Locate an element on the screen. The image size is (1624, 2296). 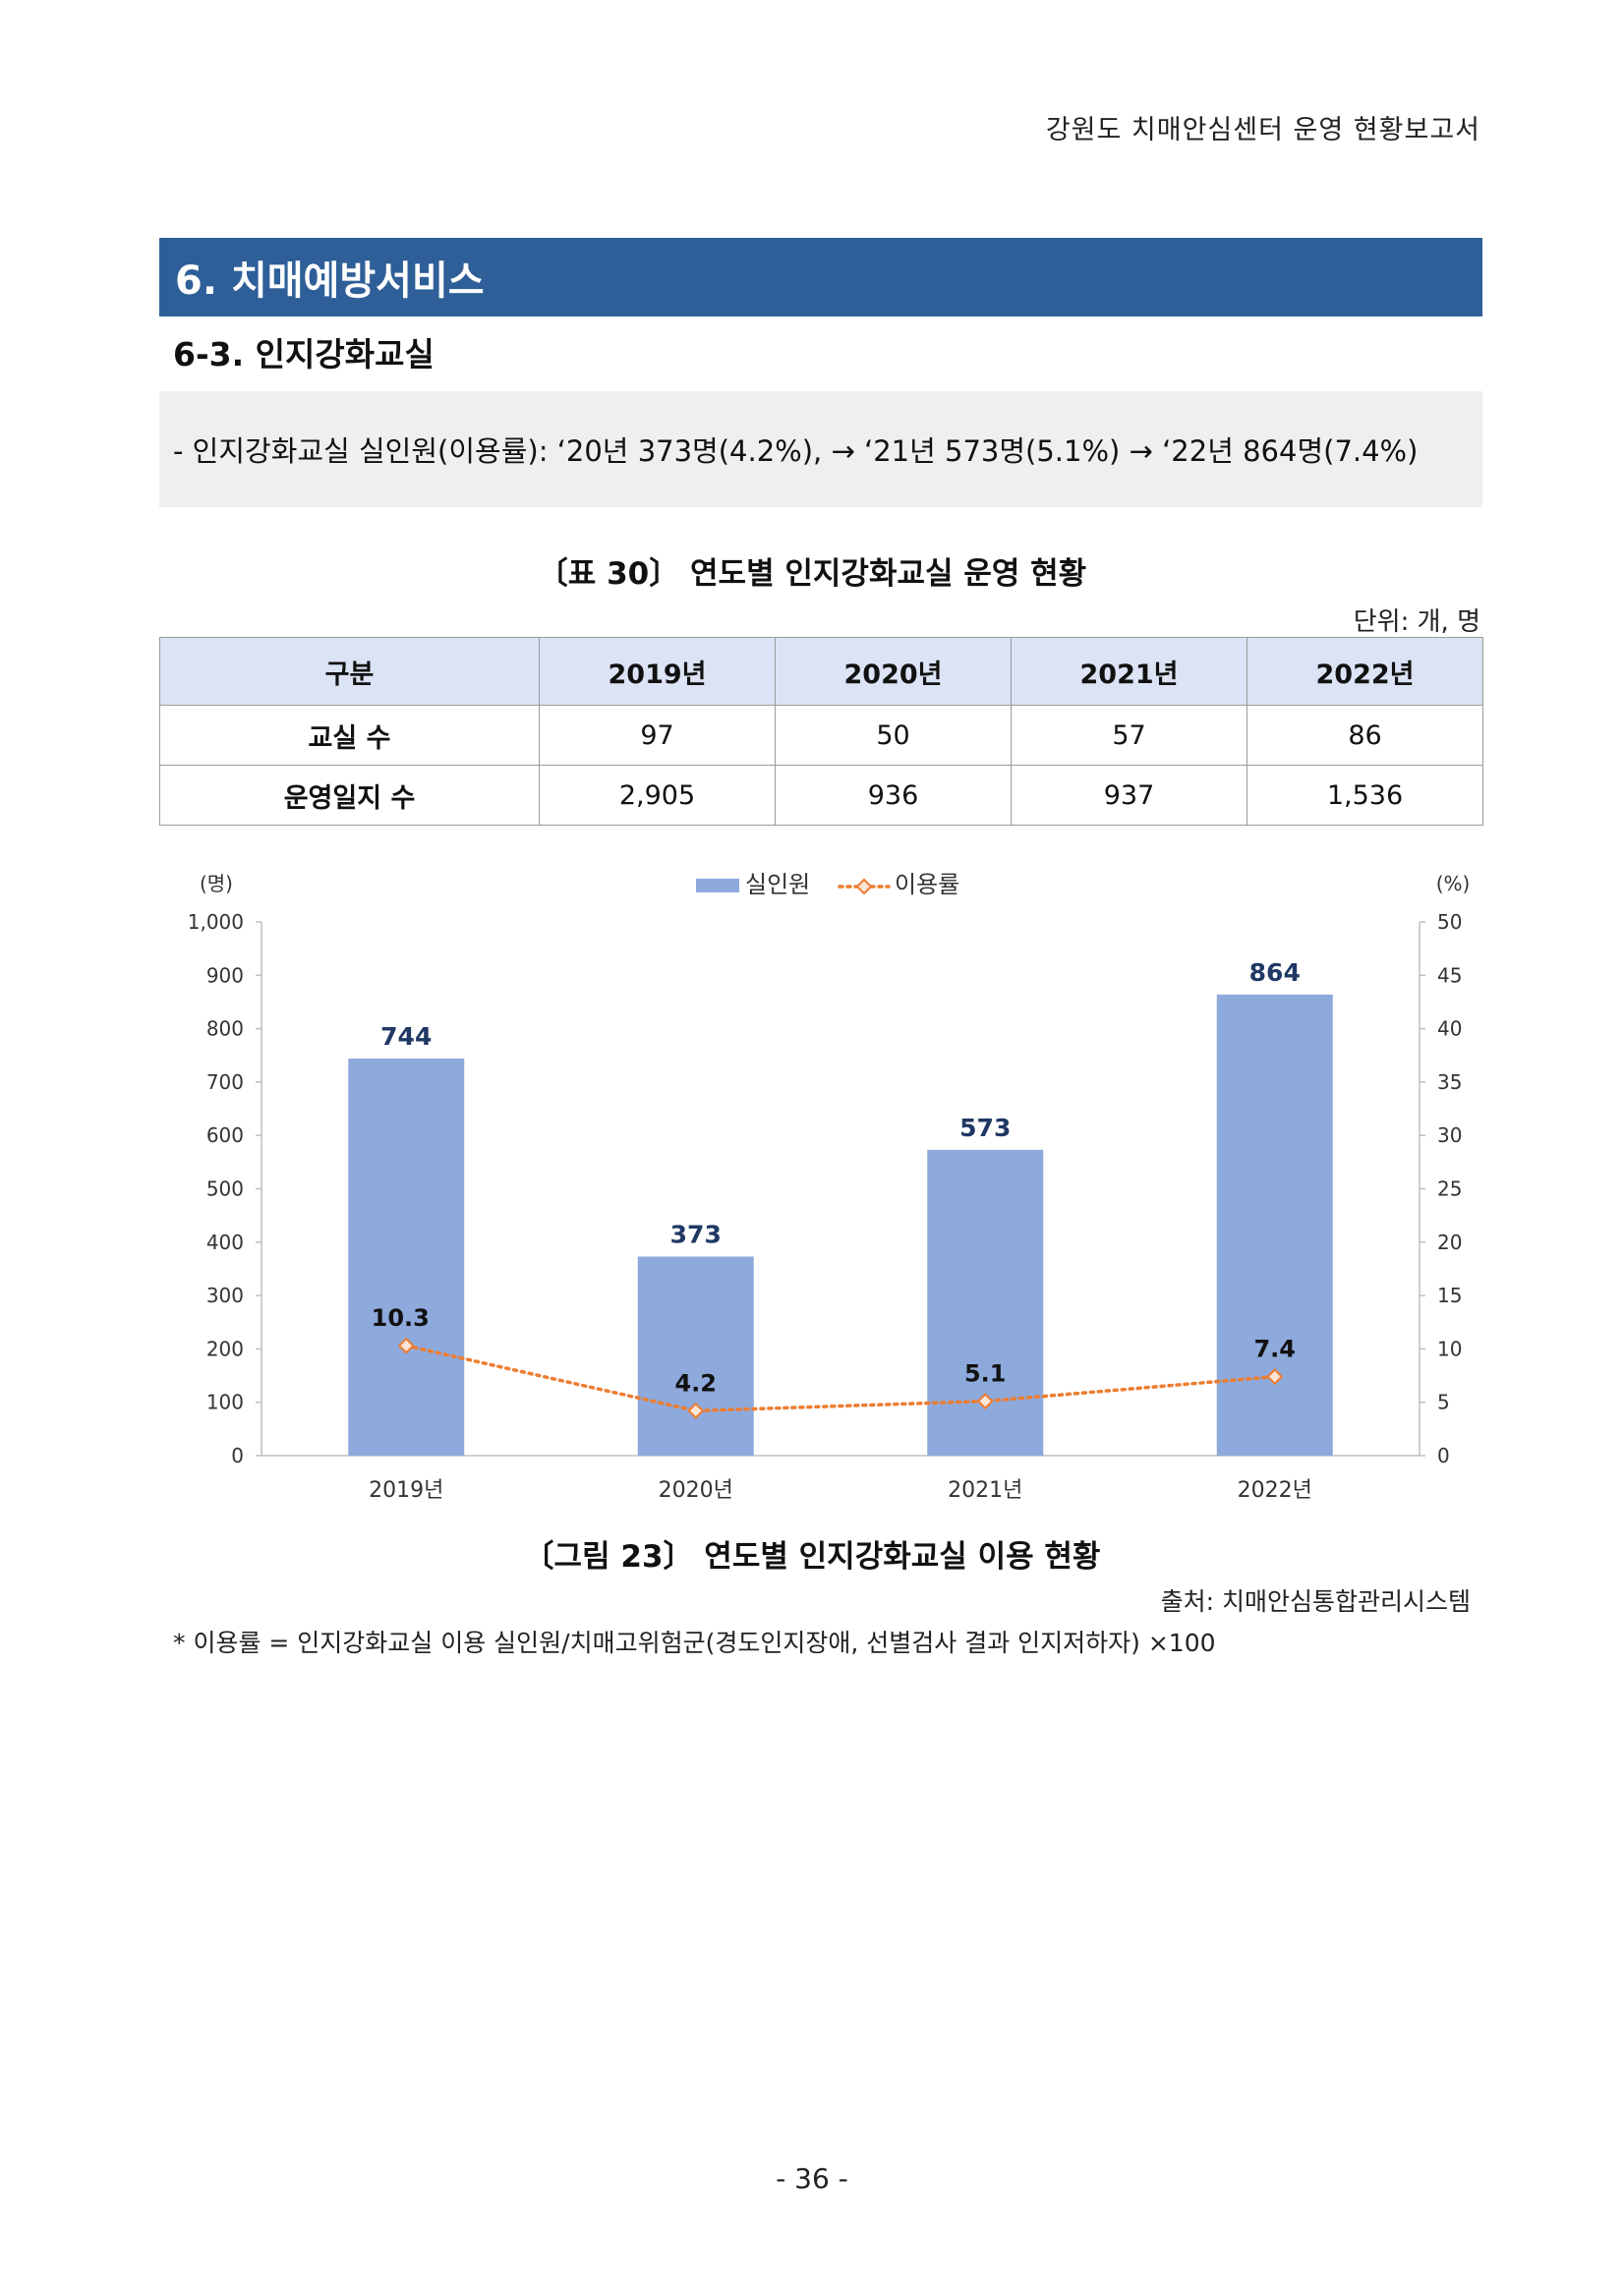
right-tick-label: 10 is located at coordinates (1449, 1349).